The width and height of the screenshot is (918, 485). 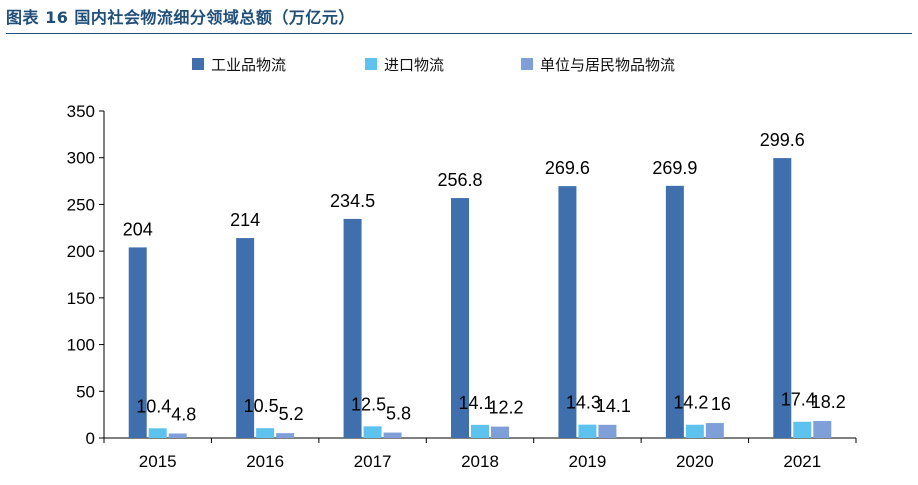 What do you see at coordinates (245, 220) in the screenshot?
I see `data-label: 214` at bounding box center [245, 220].